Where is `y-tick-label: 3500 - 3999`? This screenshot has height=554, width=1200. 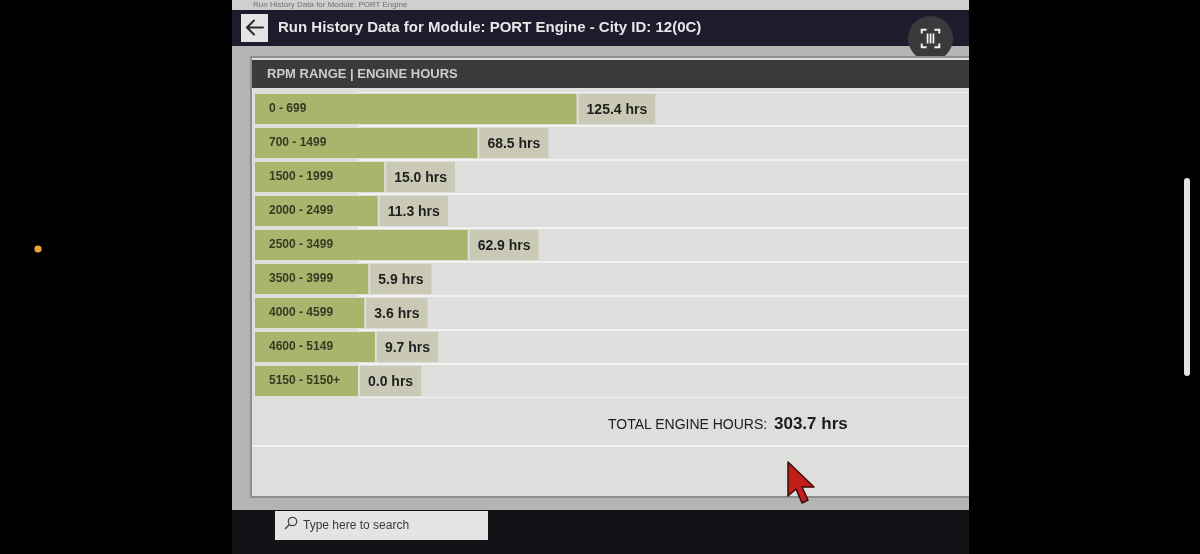 y-tick-label: 3500 - 3999 is located at coordinates (301, 278).